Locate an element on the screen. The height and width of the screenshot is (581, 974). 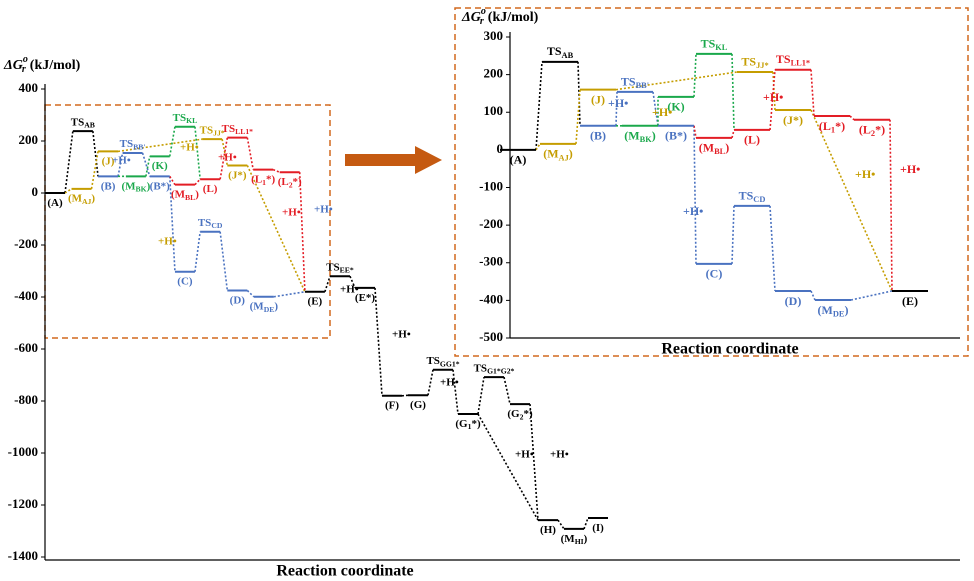
y-title-unit: (kJ/mol) is located at coordinates (55, 65).